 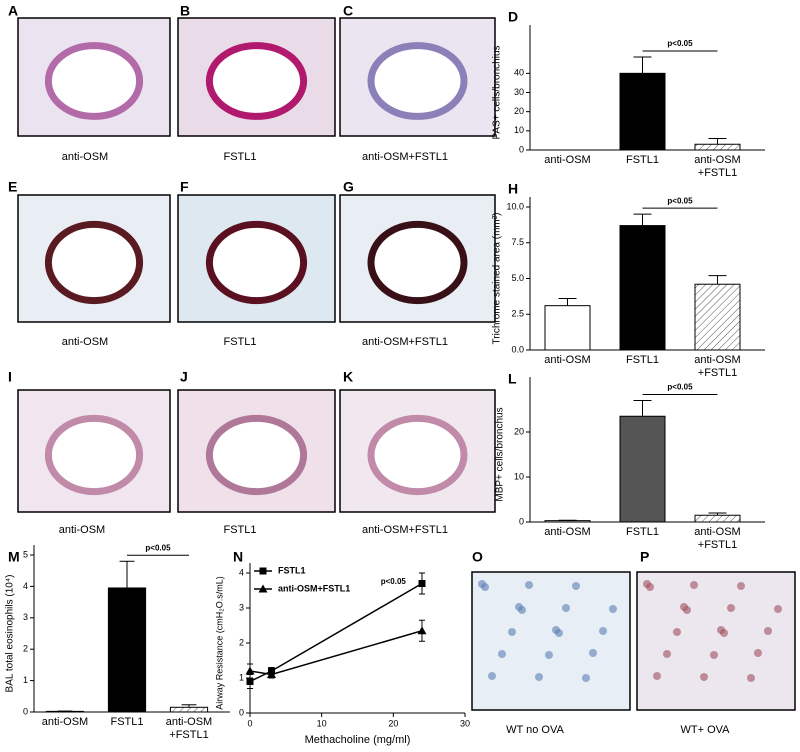 I want to click on panel-letter: A, so click(x=13, y=11).